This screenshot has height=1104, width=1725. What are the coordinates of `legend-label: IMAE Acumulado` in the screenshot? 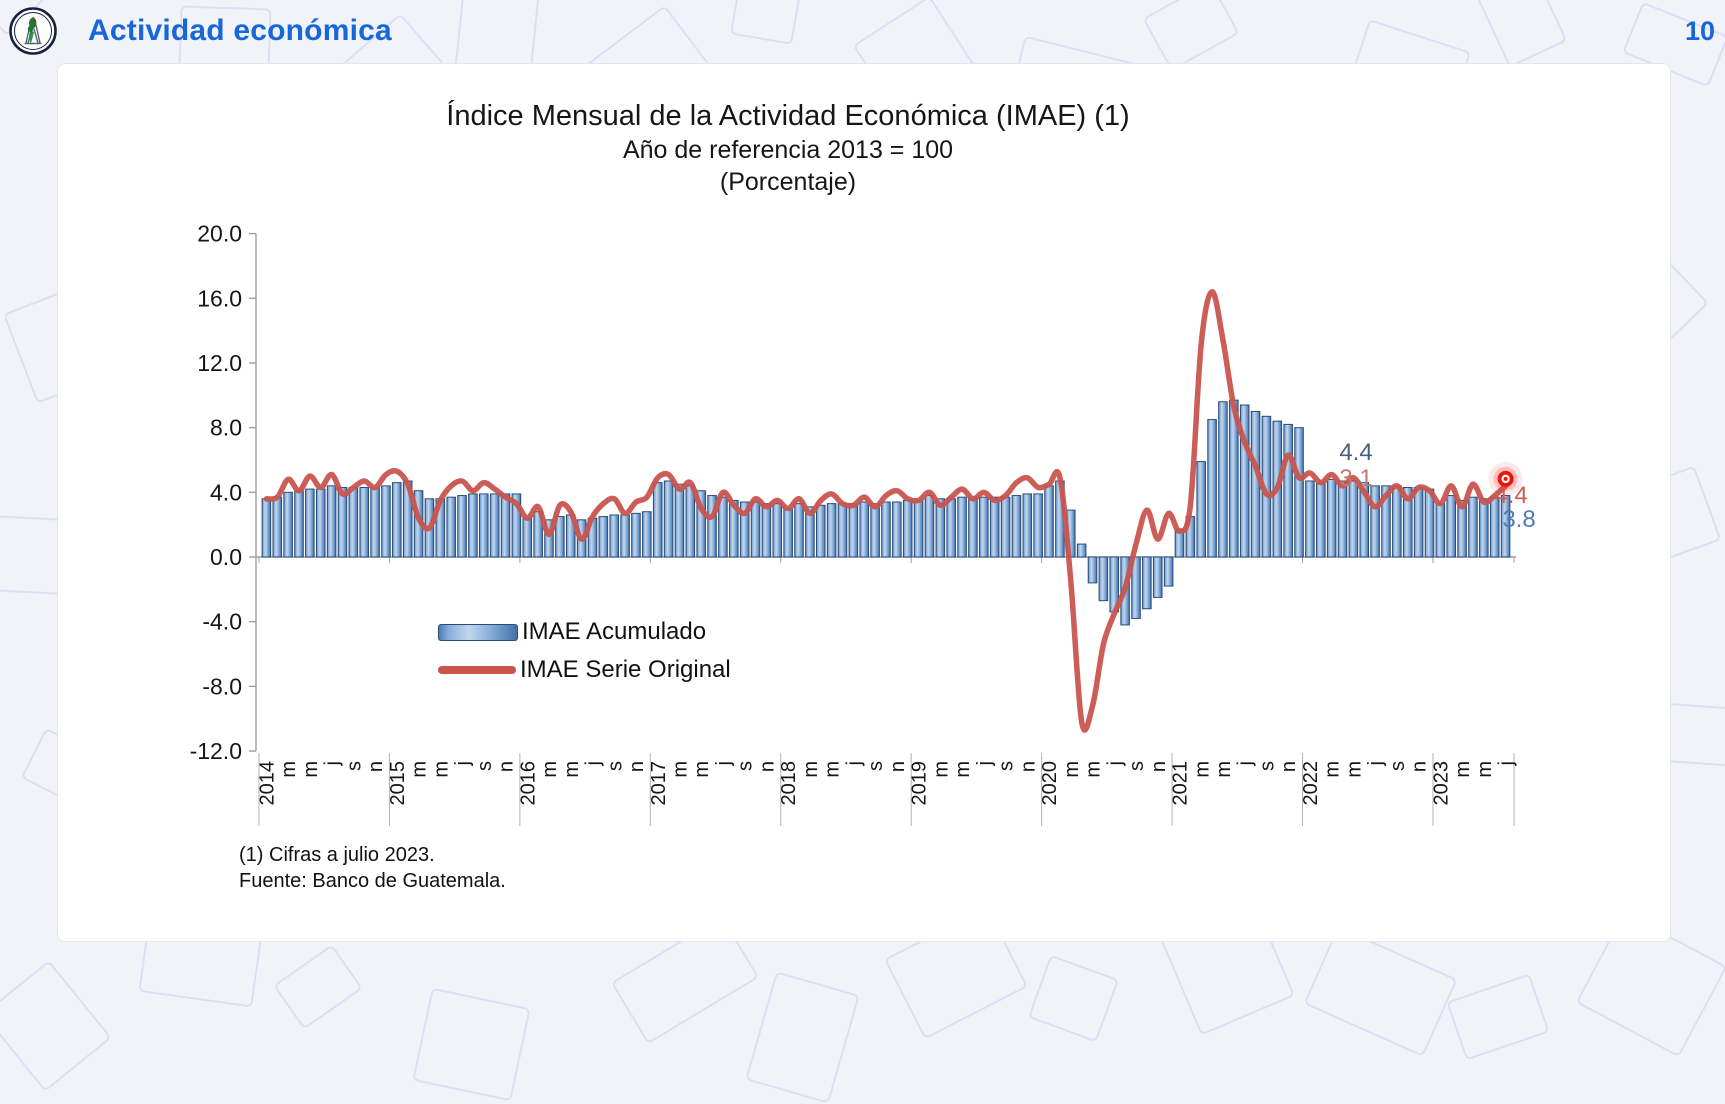 It's located at (614, 631).